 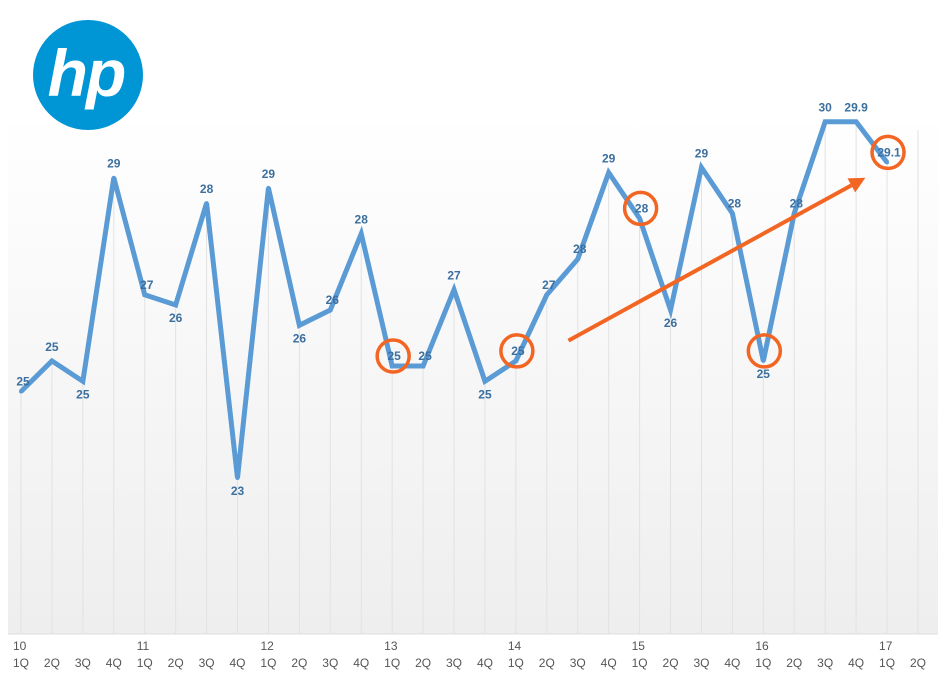 I want to click on trend-arrow-head, so click(x=856, y=185).